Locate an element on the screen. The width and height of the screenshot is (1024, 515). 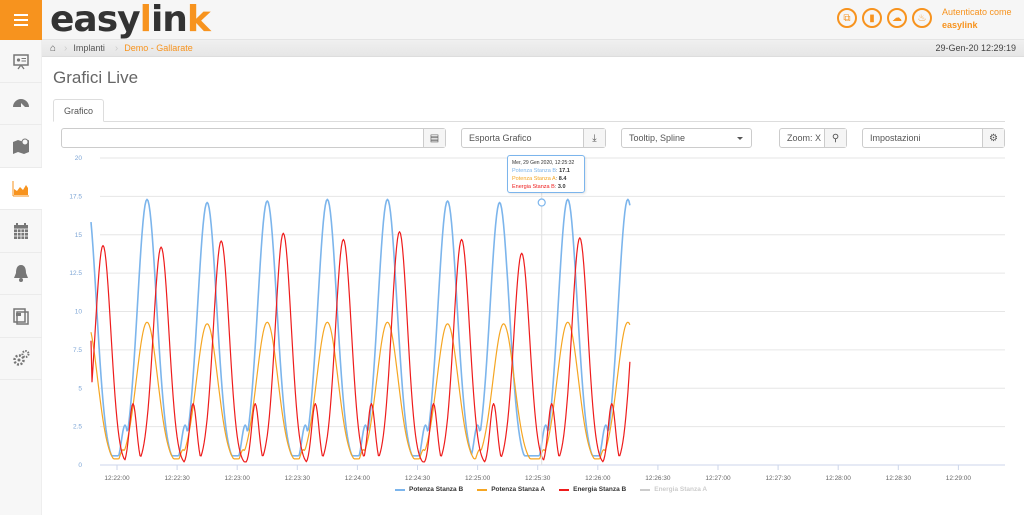
export-group: Esporta Grafico ⤓ is located at coordinates (533, 138).